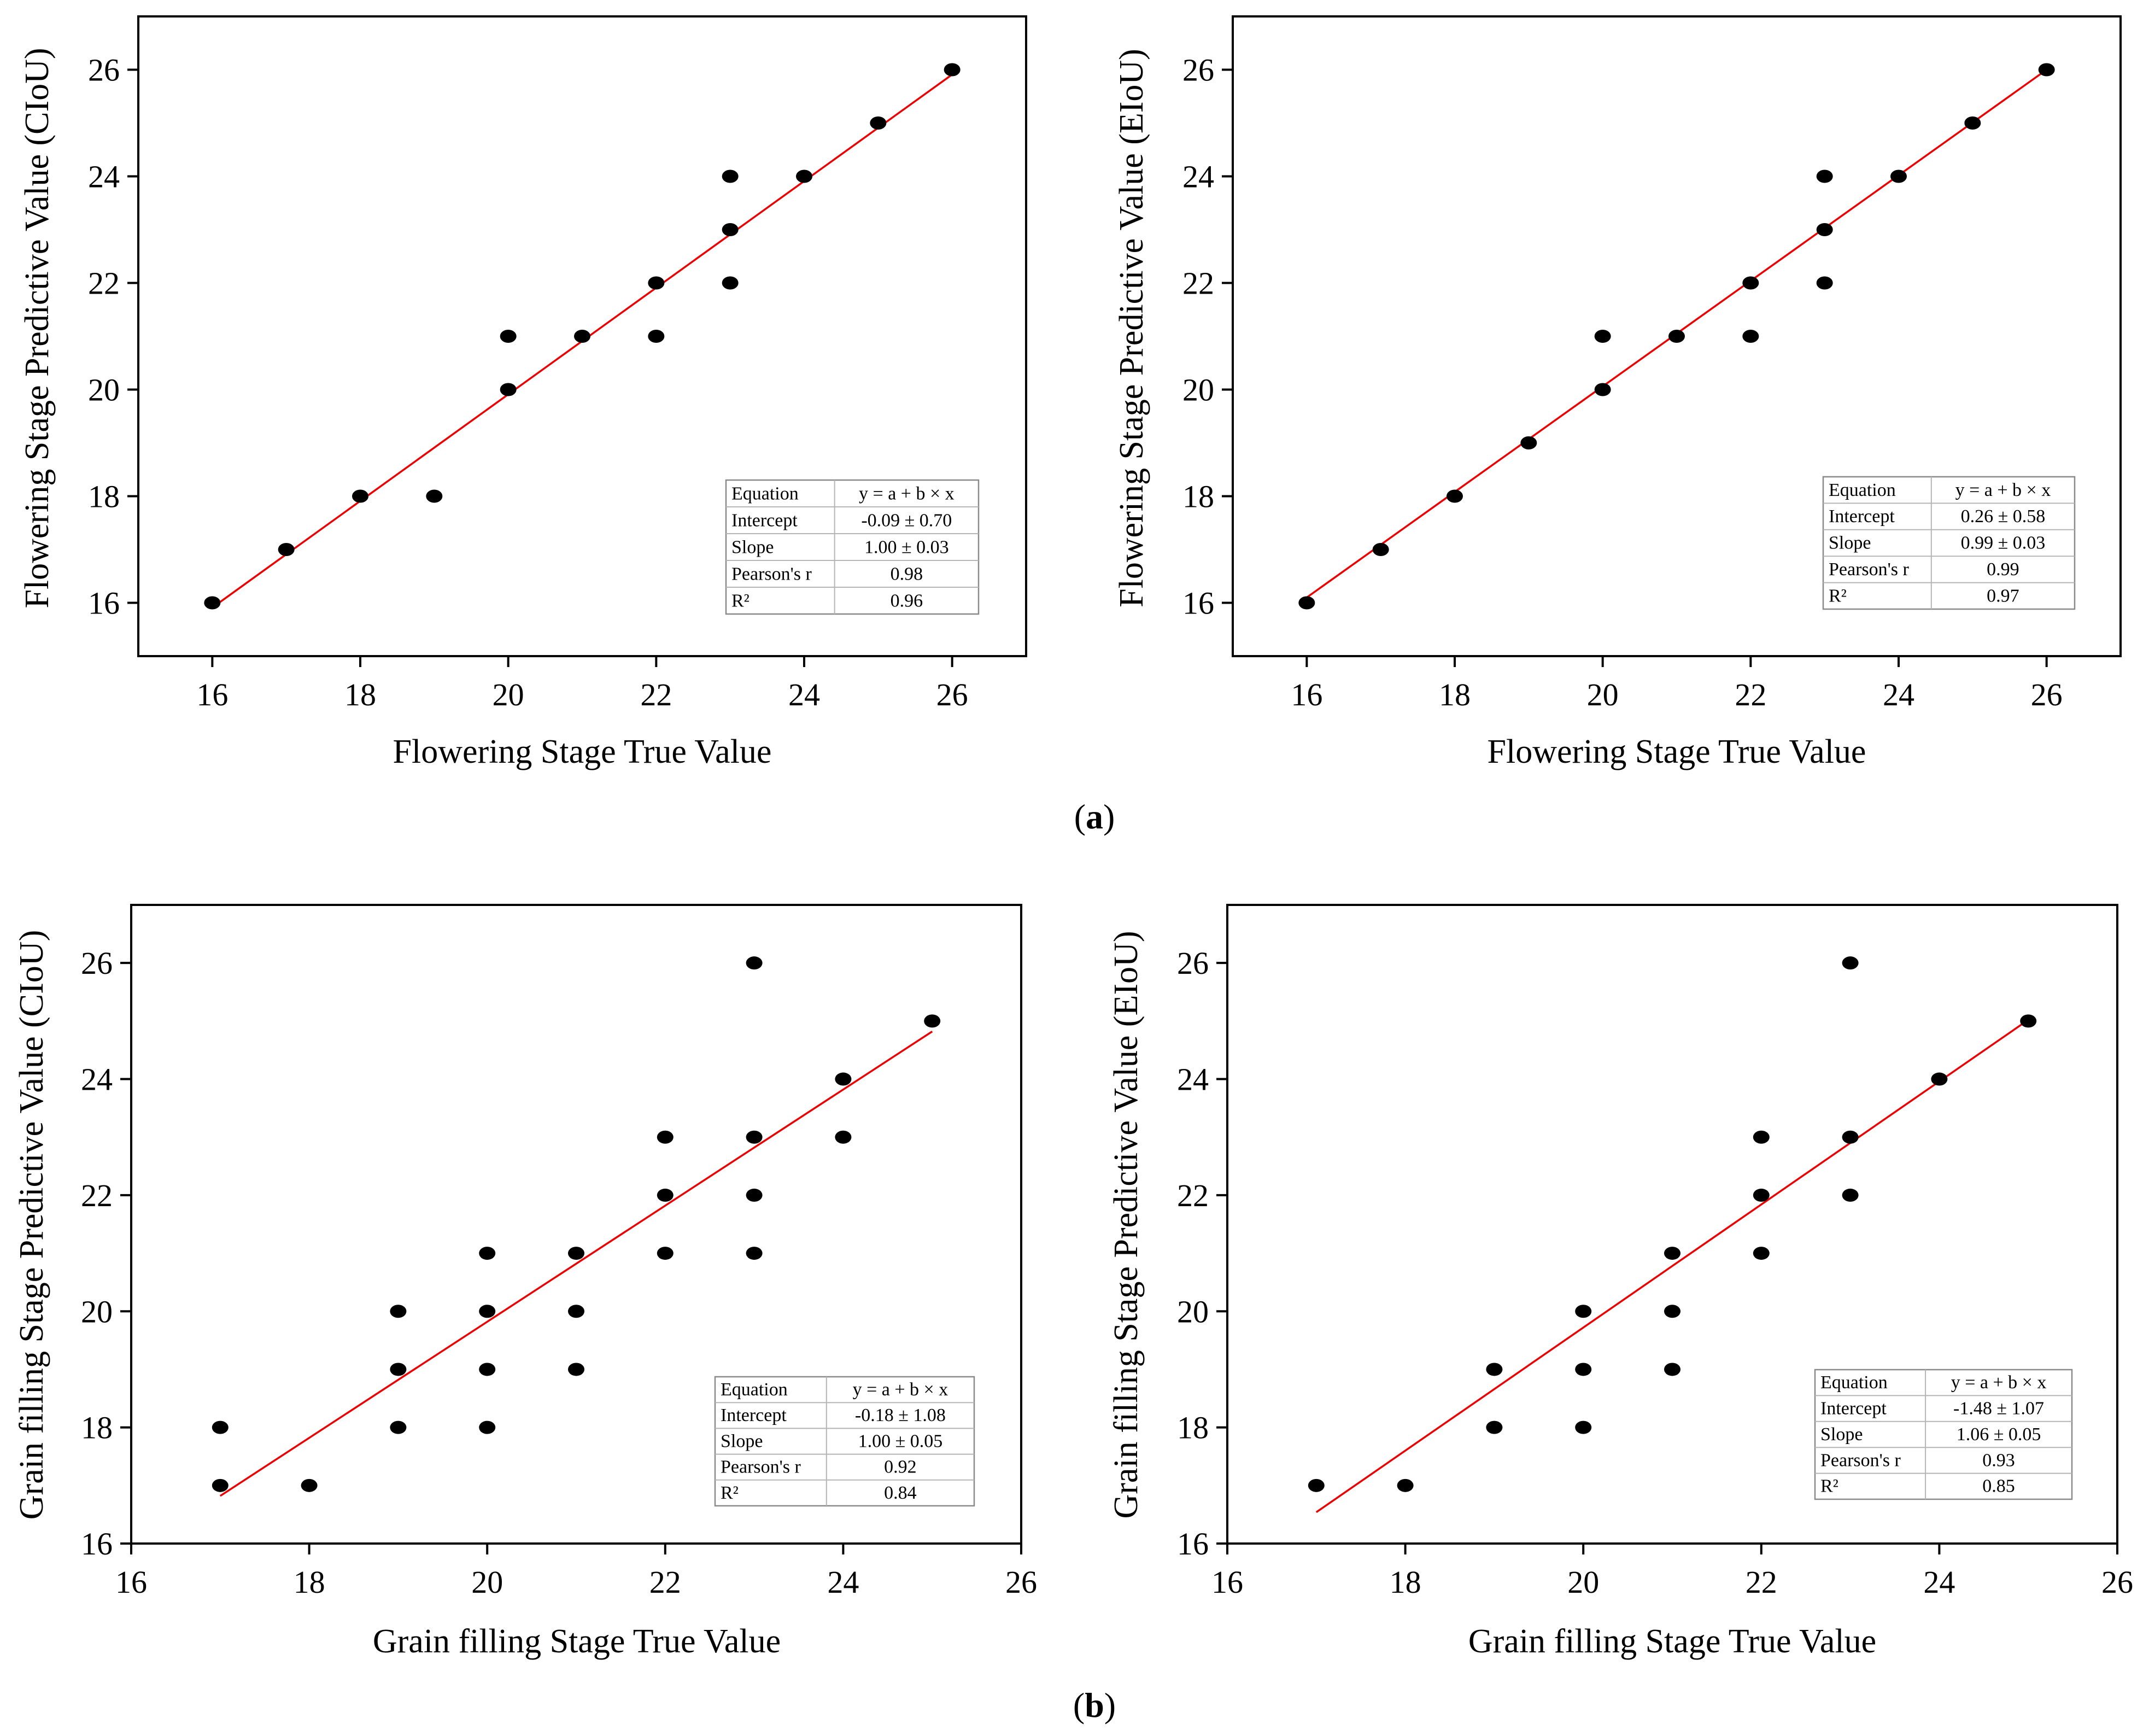  Describe the element at coordinates (907, 574) in the screenshot. I see `stats-value: 0.98` at that location.